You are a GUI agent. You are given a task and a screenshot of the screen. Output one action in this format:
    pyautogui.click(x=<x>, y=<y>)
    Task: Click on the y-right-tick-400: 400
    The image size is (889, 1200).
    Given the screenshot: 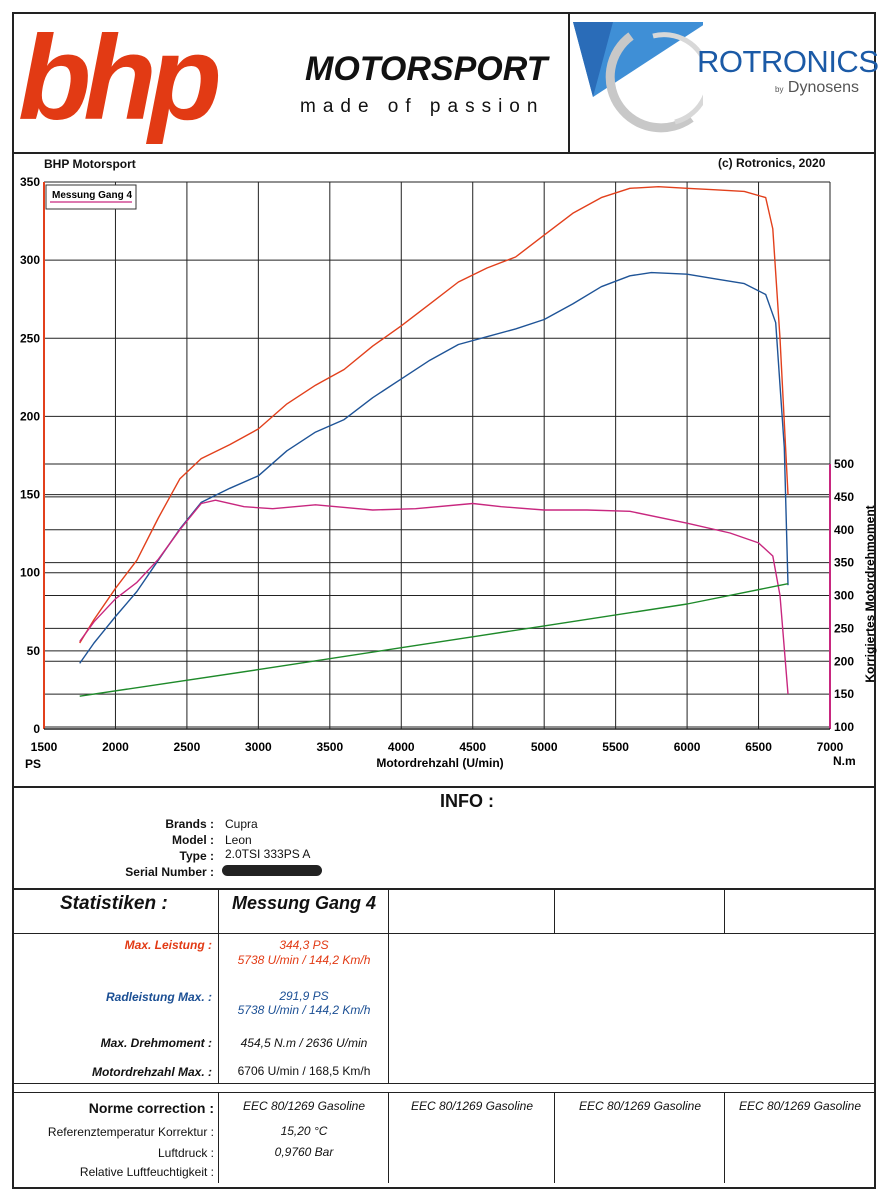 What is the action you would take?
    pyautogui.click(x=844, y=530)
    